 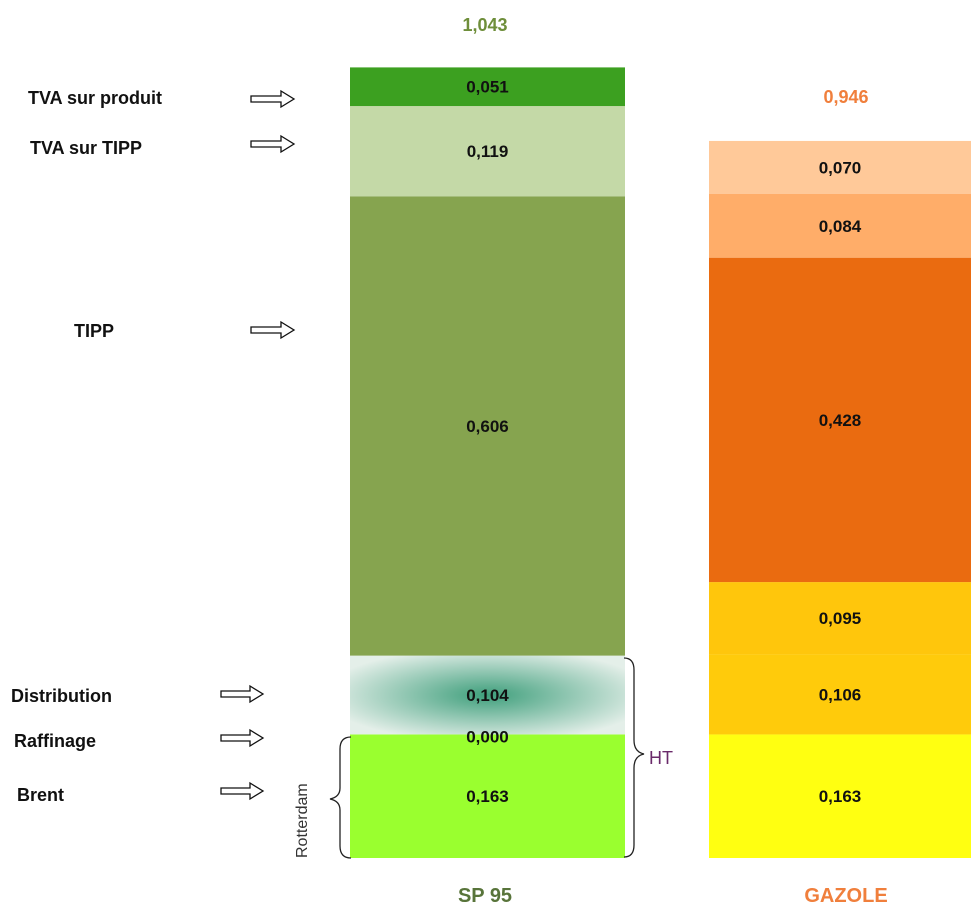 I want to click on data-label-sp95-distribution: 0,104, so click(x=487, y=695).